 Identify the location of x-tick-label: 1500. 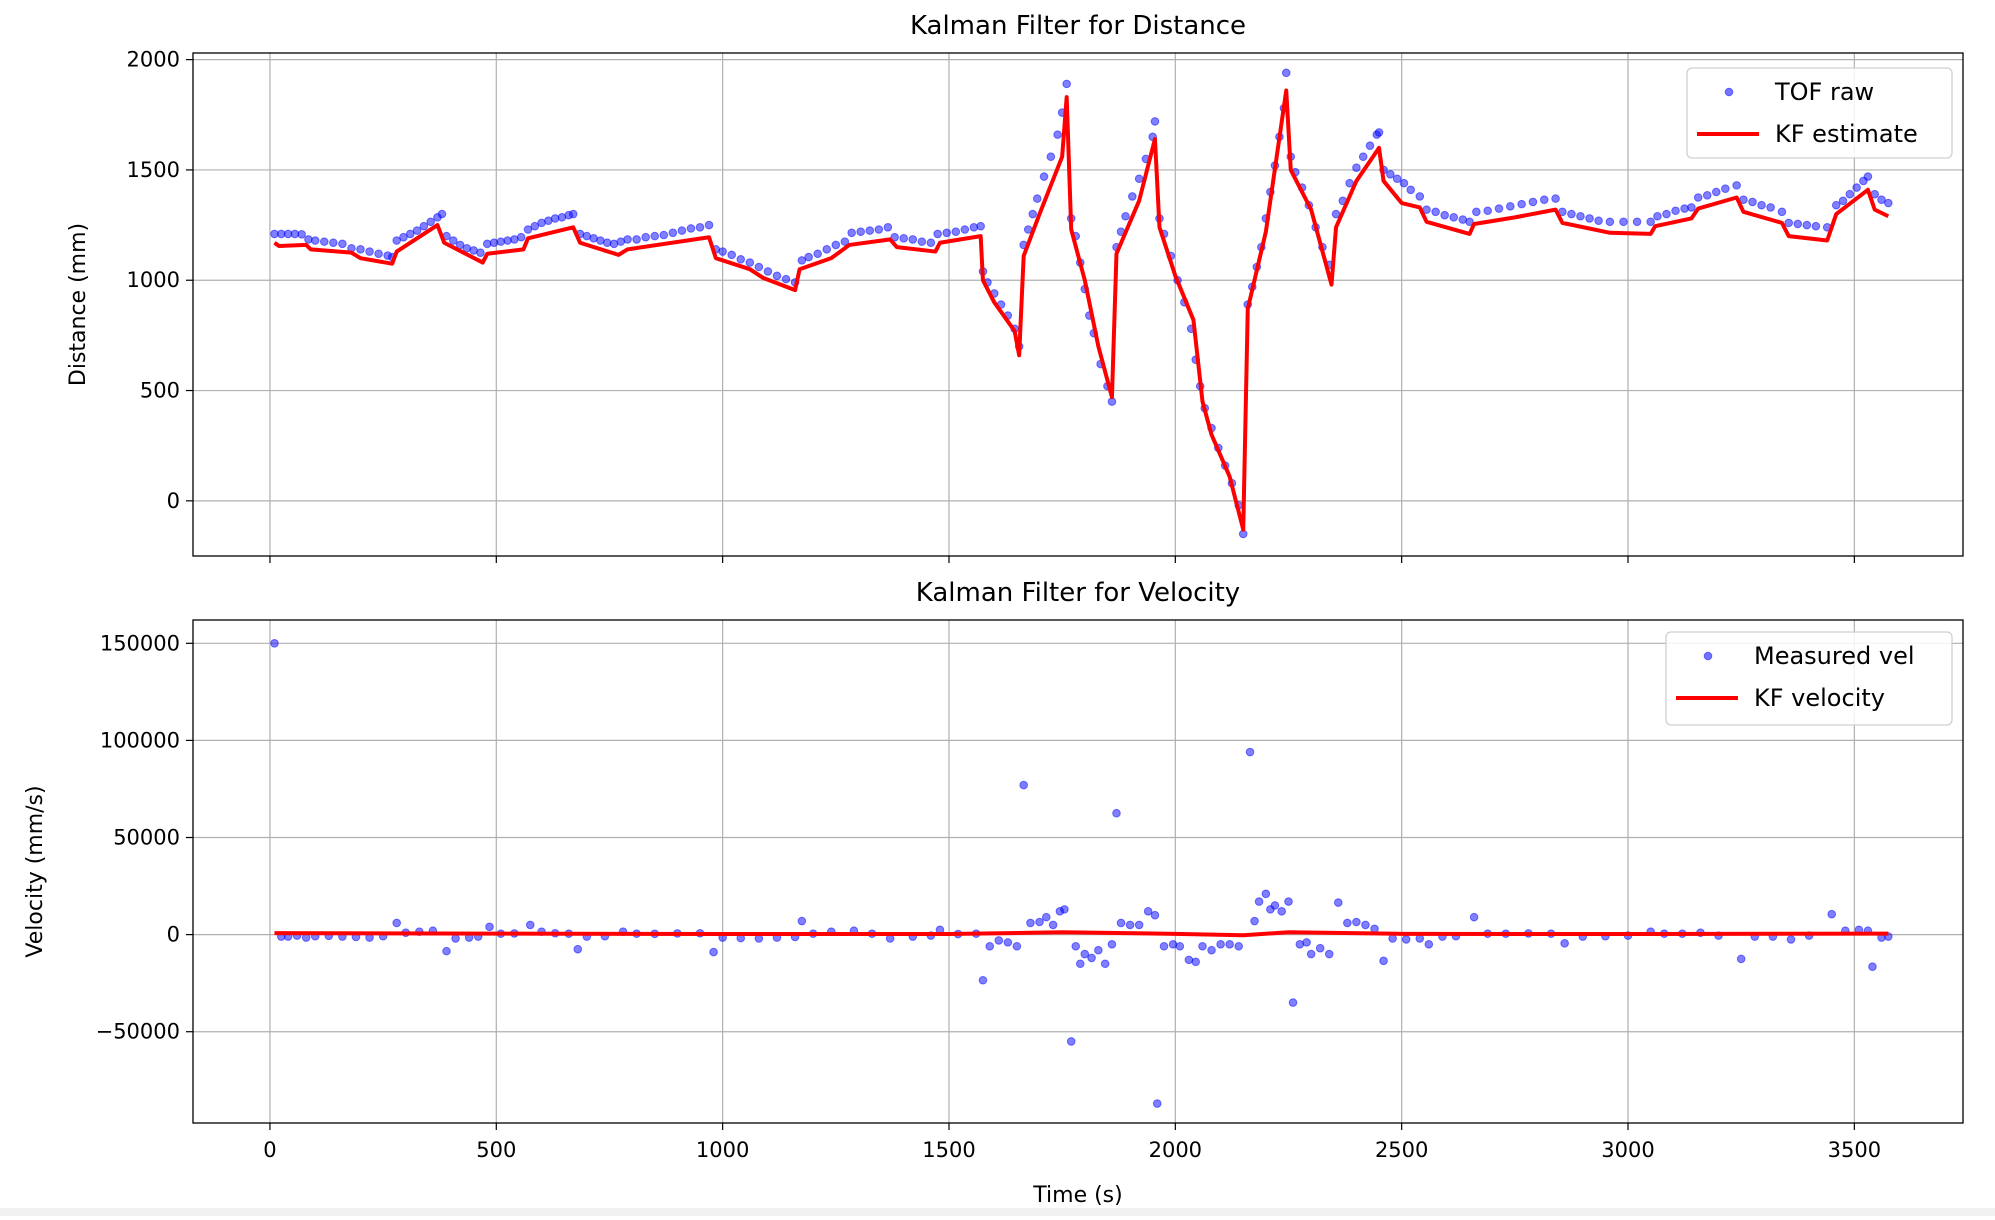
(948, 1150).